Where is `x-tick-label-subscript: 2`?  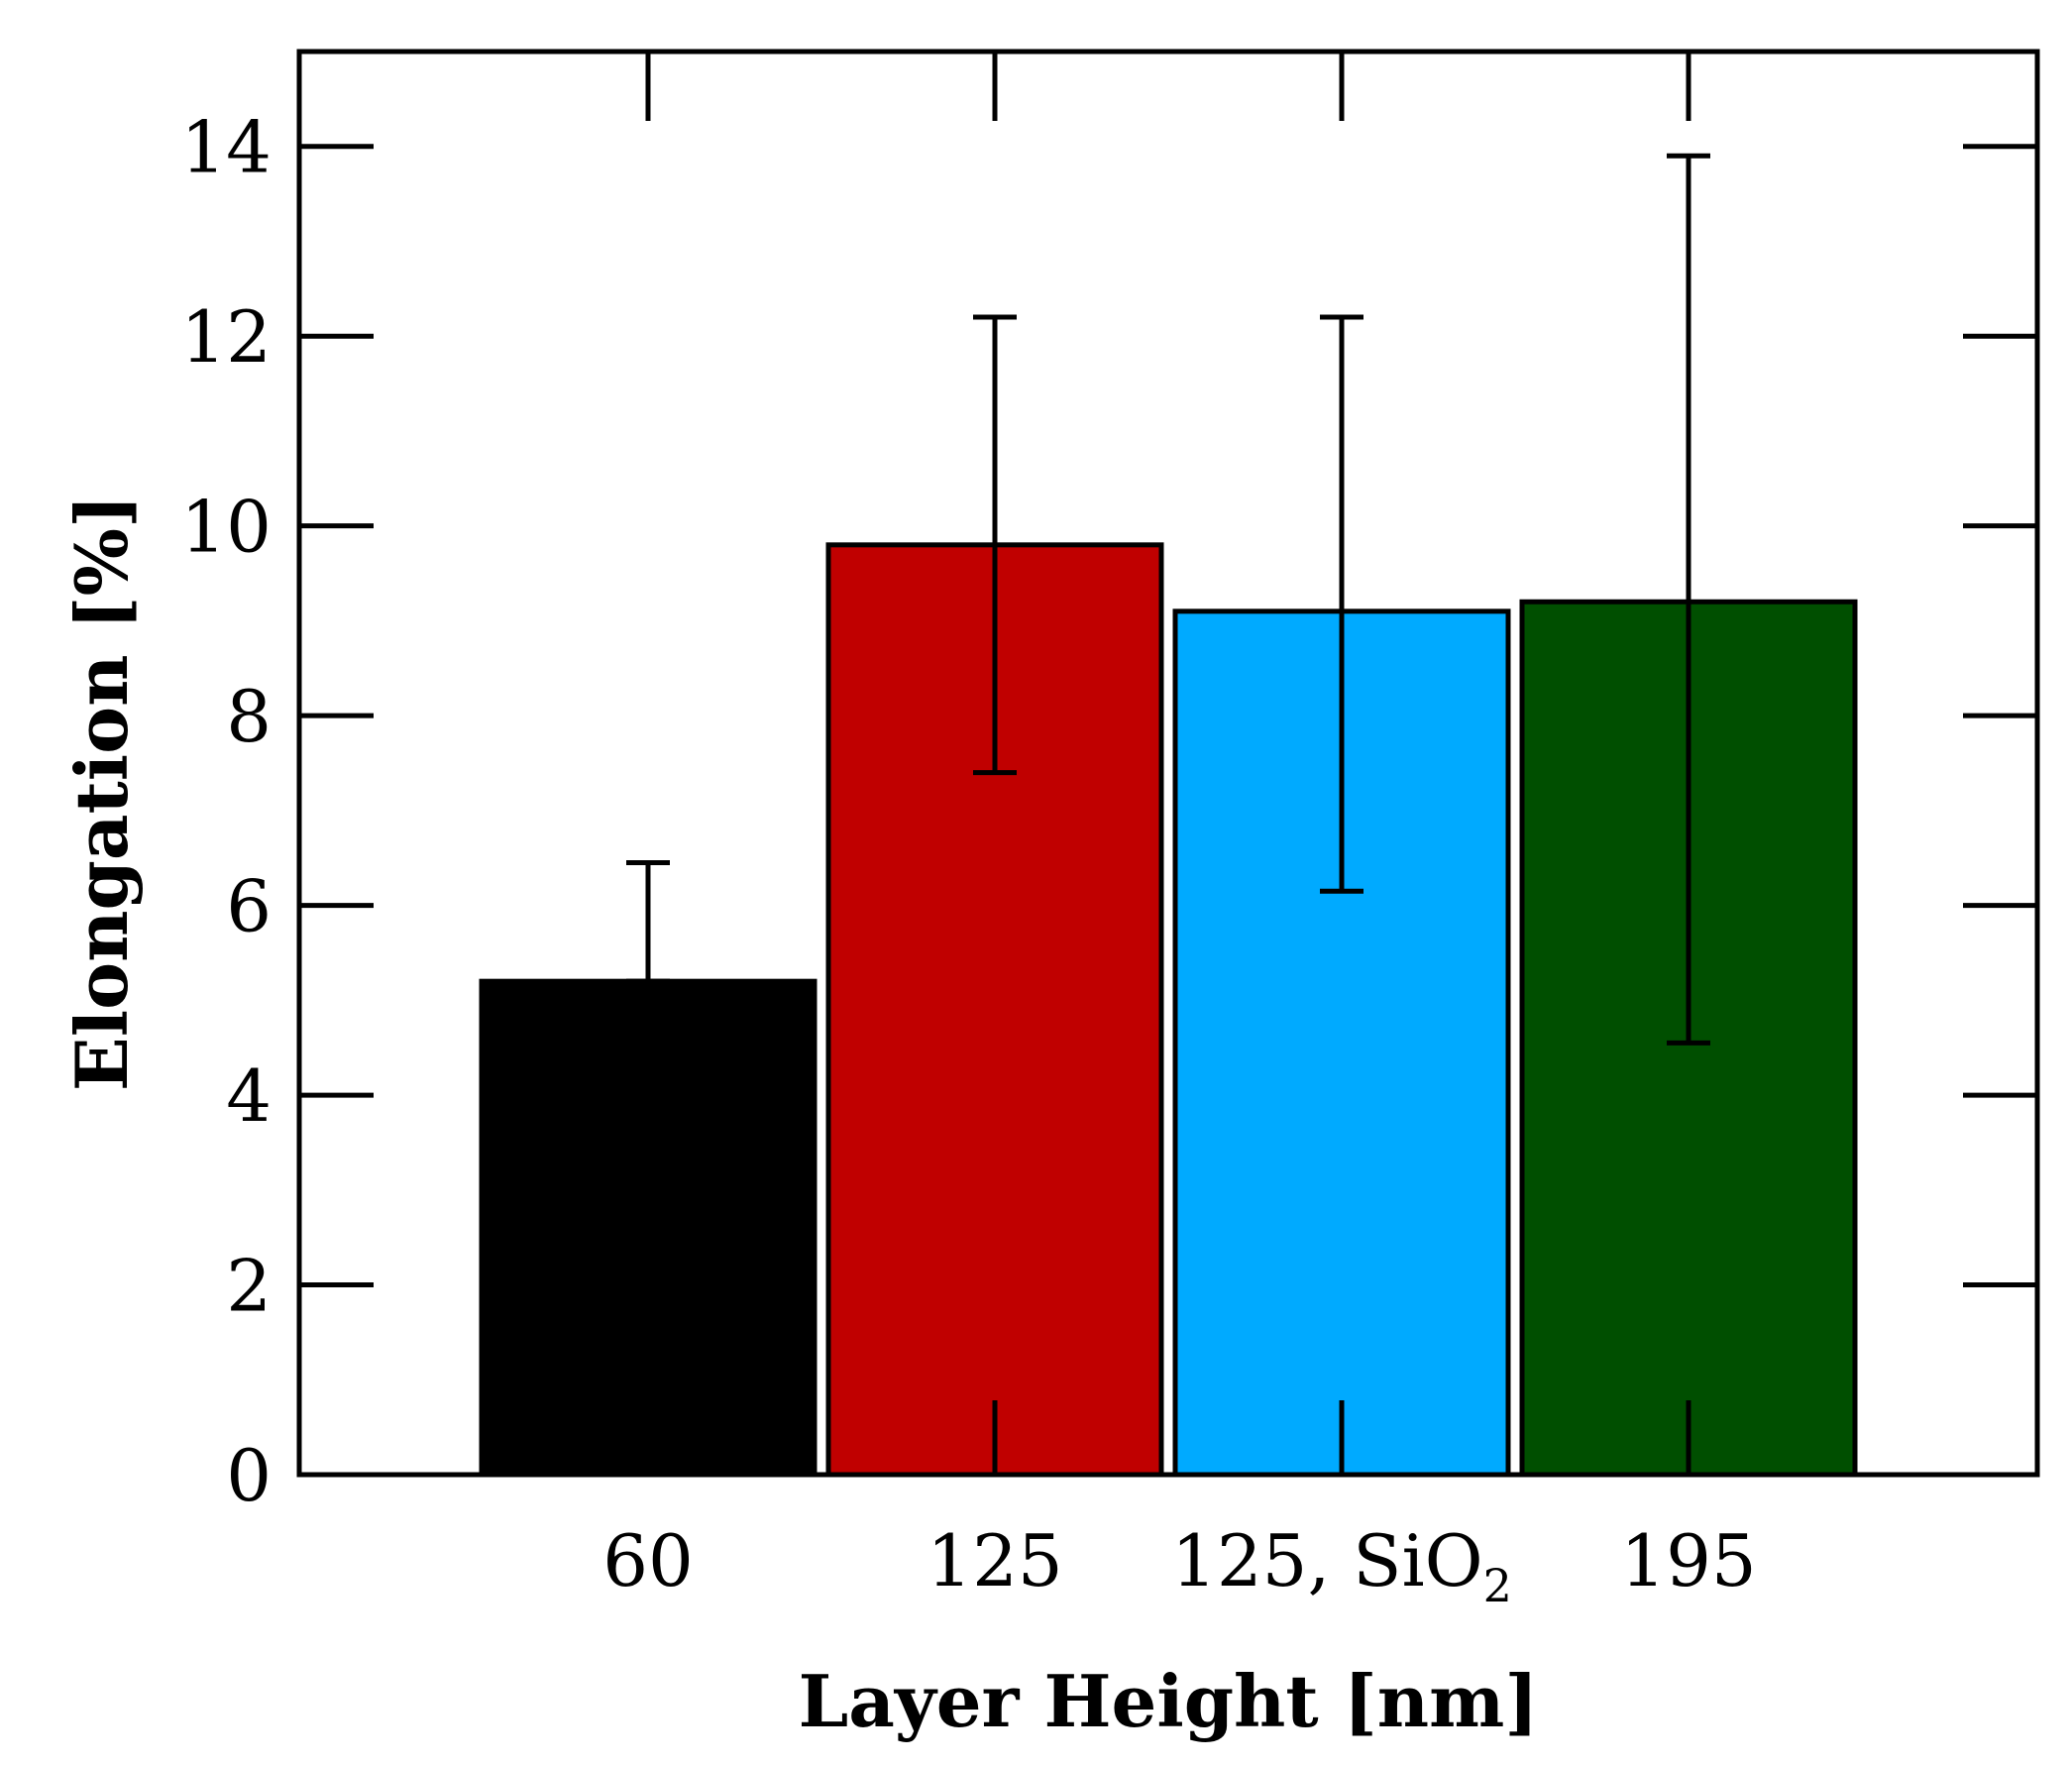
x-tick-label-subscript: 2 is located at coordinates (1497, 1585).